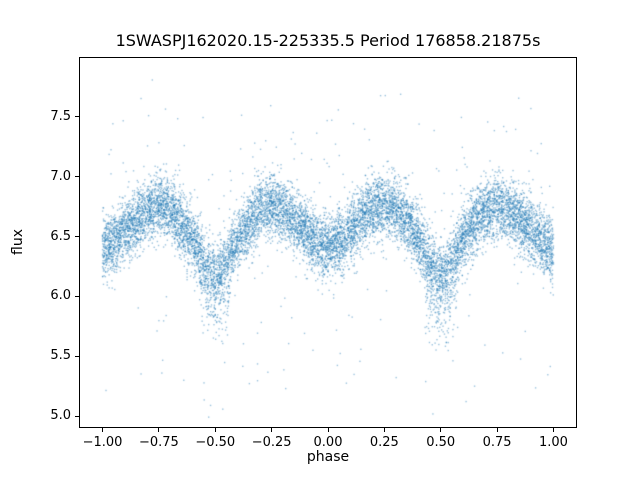 The image size is (640, 480). What do you see at coordinates (328, 442) in the screenshot?
I see `x-tick-label: 0.00` at bounding box center [328, 442].